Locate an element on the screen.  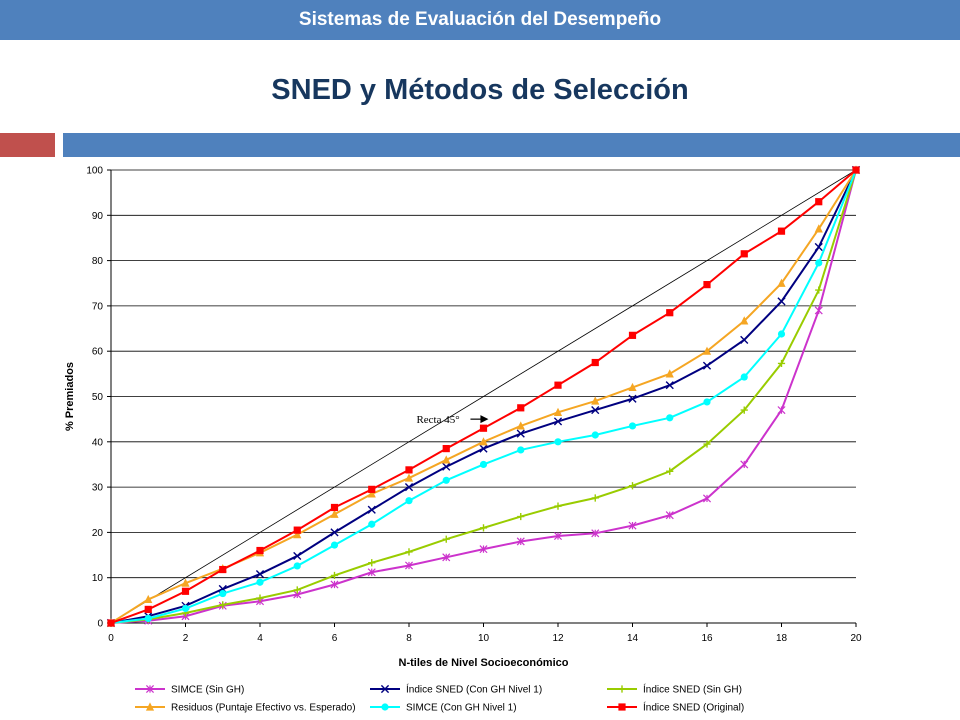
header-bar is located at coordinates (480, 20).